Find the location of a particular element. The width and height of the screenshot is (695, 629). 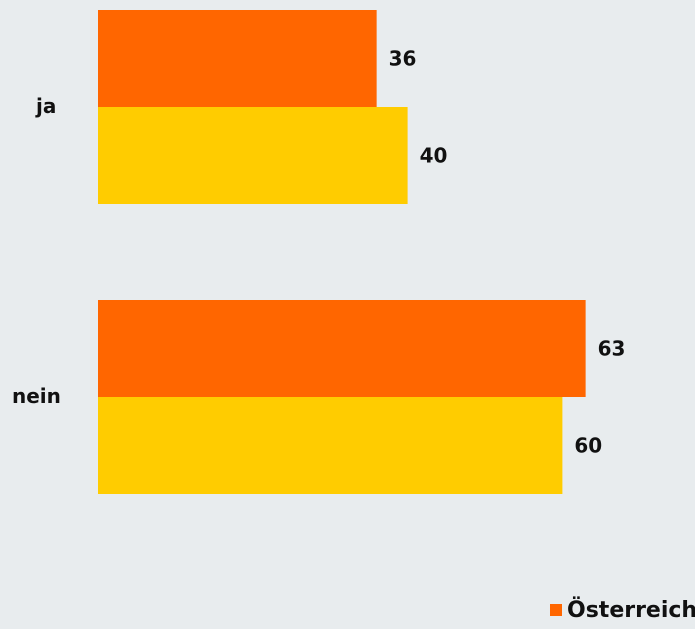

data-label-ja-series-2: 40 is located at coordinates (434, 156).